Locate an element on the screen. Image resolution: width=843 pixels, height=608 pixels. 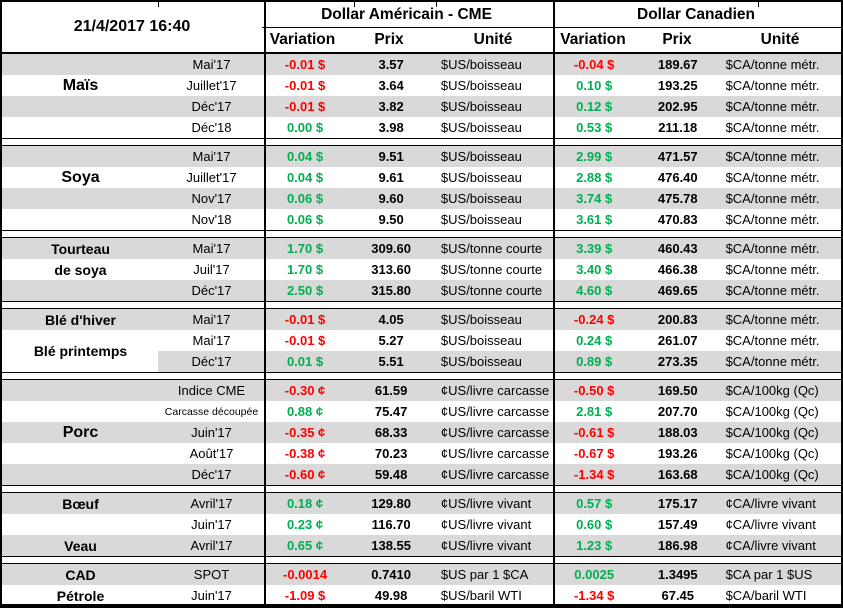
us-variation: -0.35 ¢ is located at coordinates (305, 432).